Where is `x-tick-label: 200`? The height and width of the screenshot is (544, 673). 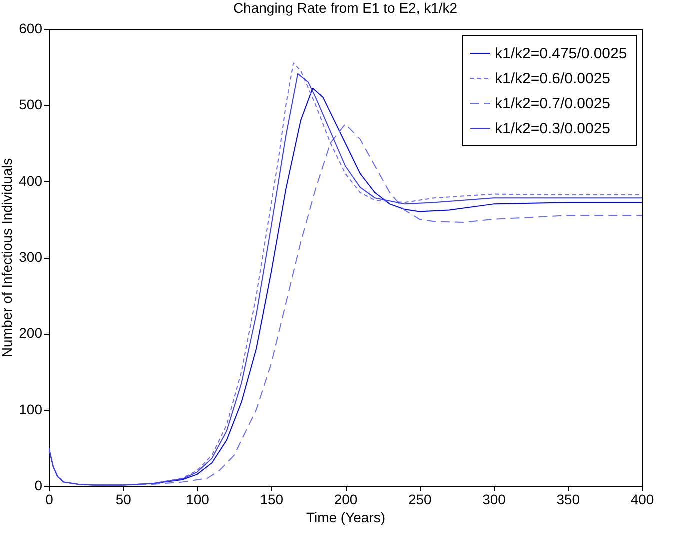 x-tick-label: 200 is located at coordinates (346, 500).